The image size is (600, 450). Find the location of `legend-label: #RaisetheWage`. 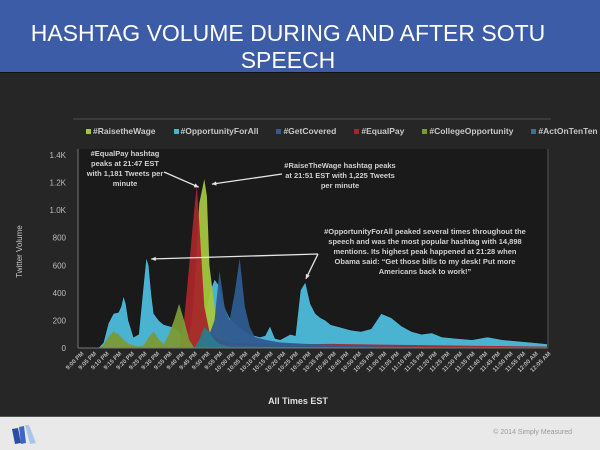

legend-label: #RaisetheWage is located at coordinates (124, 131).